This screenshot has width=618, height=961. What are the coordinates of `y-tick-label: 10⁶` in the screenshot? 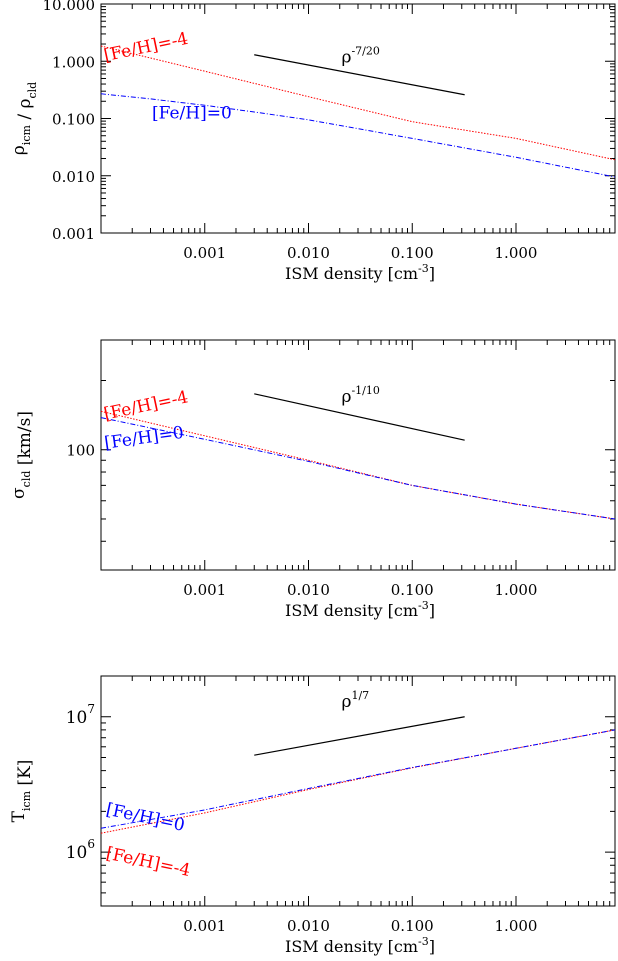 It's located at (80, 850).